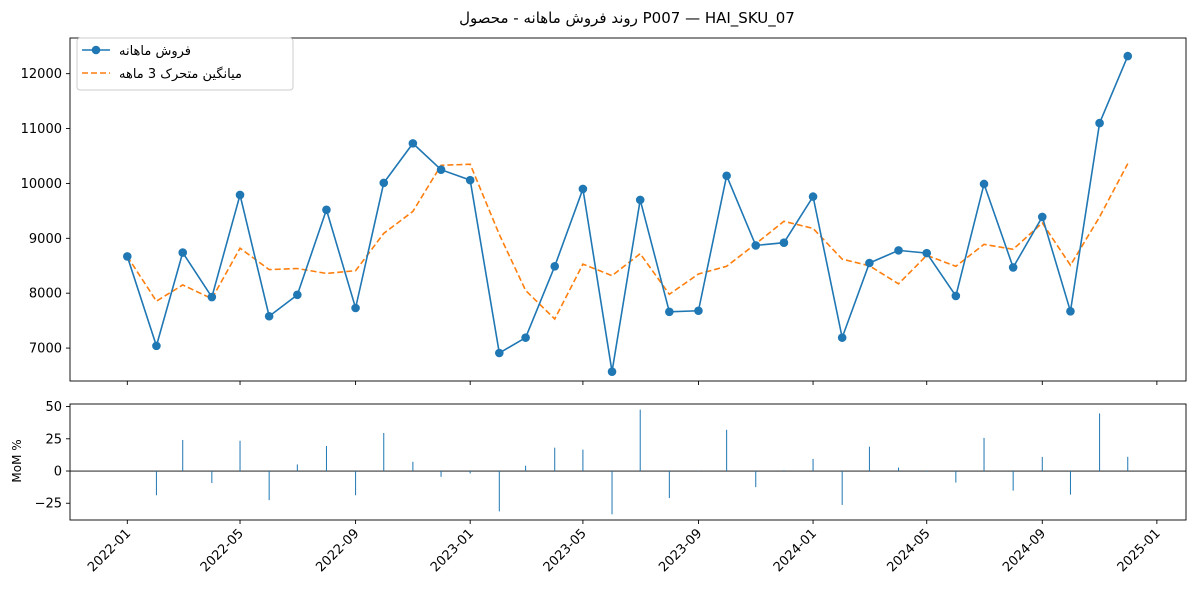  I want to click on x-tick-label: 2023-01, so click(452, 550).